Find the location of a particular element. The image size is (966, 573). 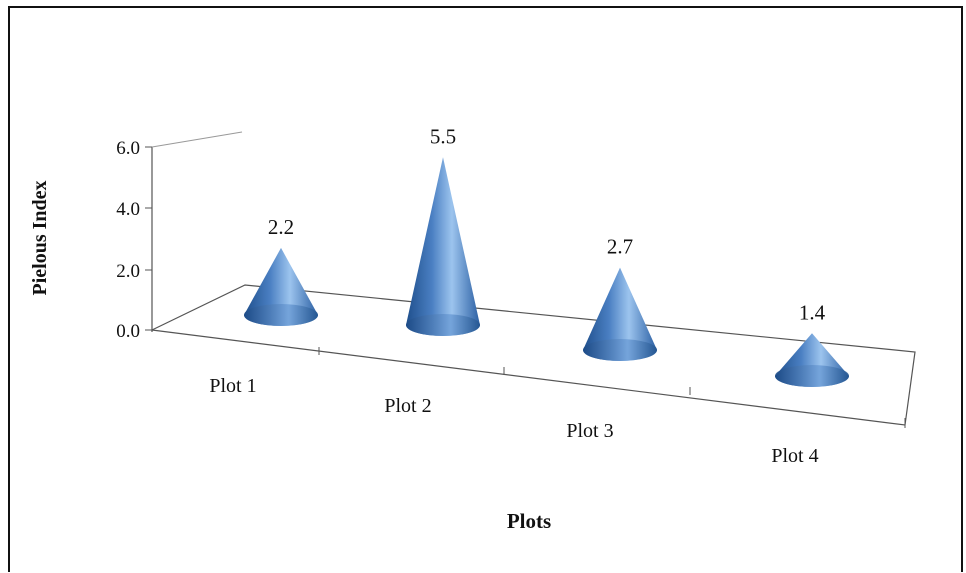

x-axis-title: Plots is located at coordinates (529, 521).